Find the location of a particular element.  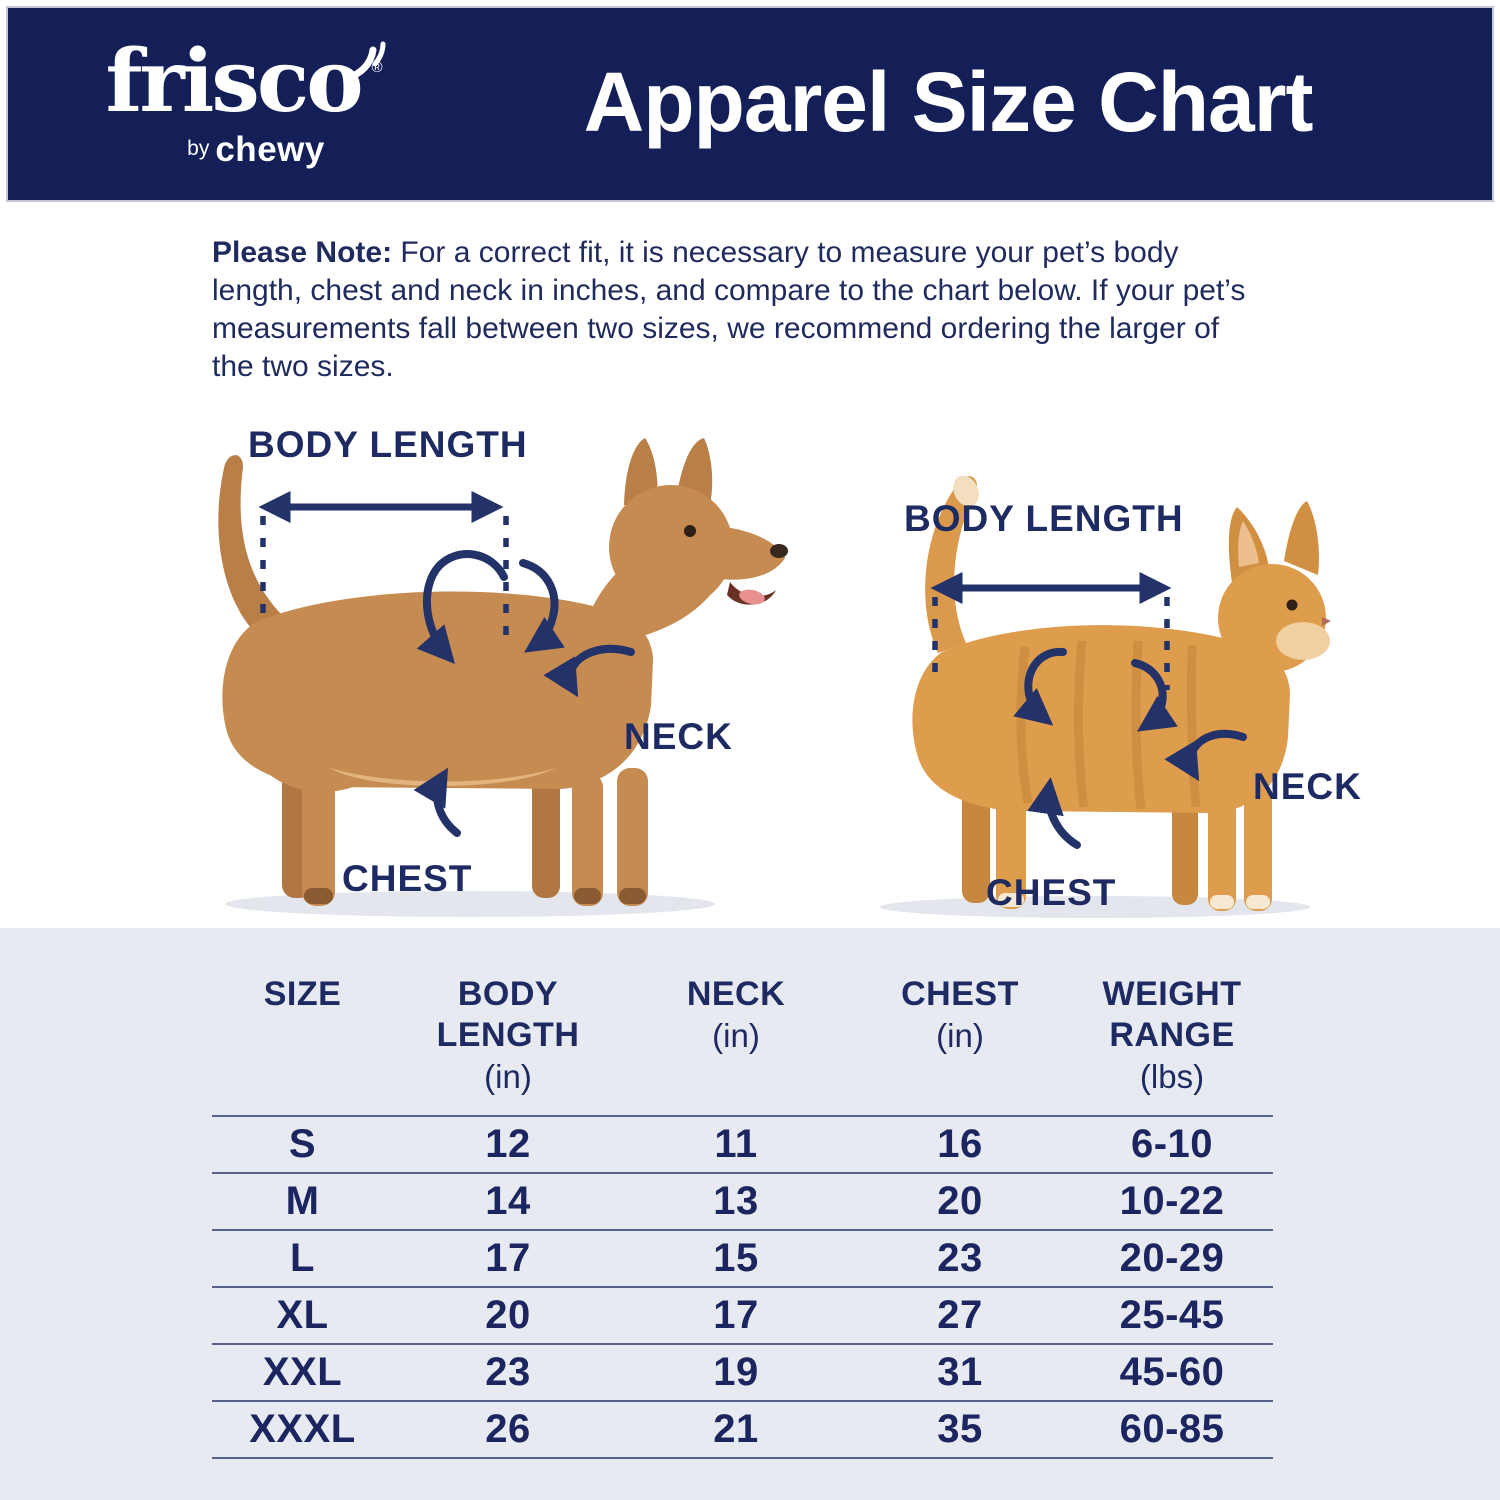

frisco-logo: frisco ® by chewy is located at coordinates (234, 100).